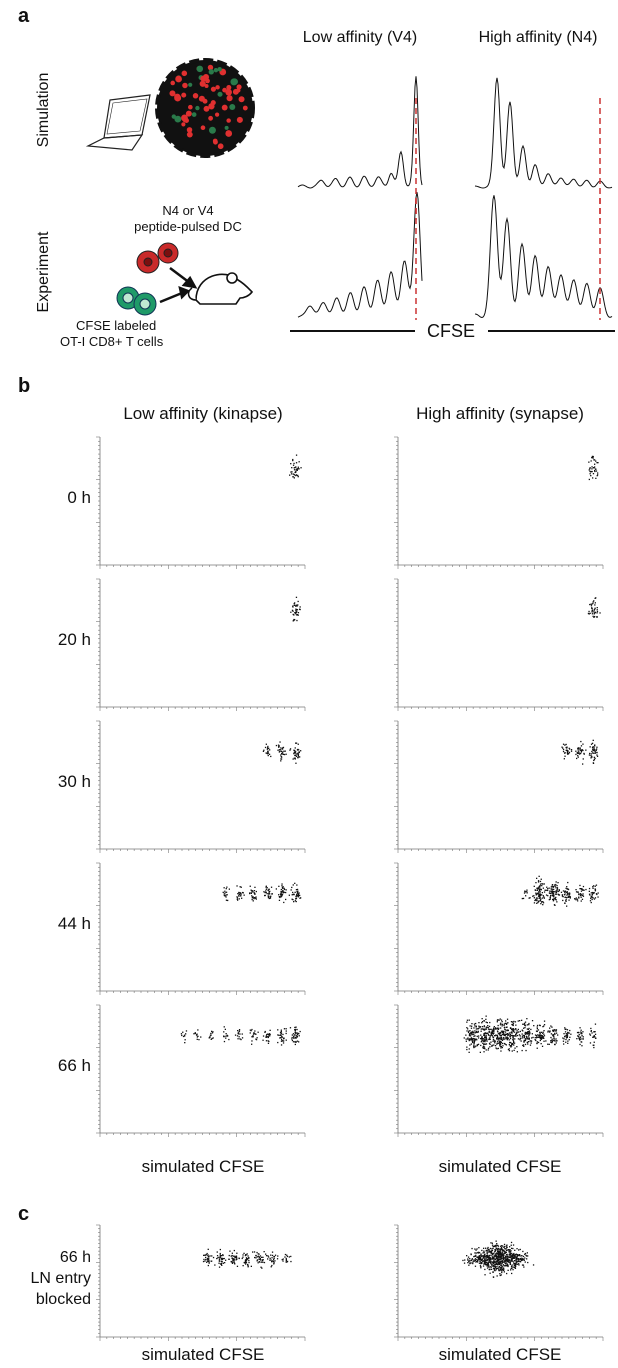 This screenshot has height=1368, width=618. Describe the element at coordinates (245, 108) in the screenshot. I see `sphere-dot` at that location.